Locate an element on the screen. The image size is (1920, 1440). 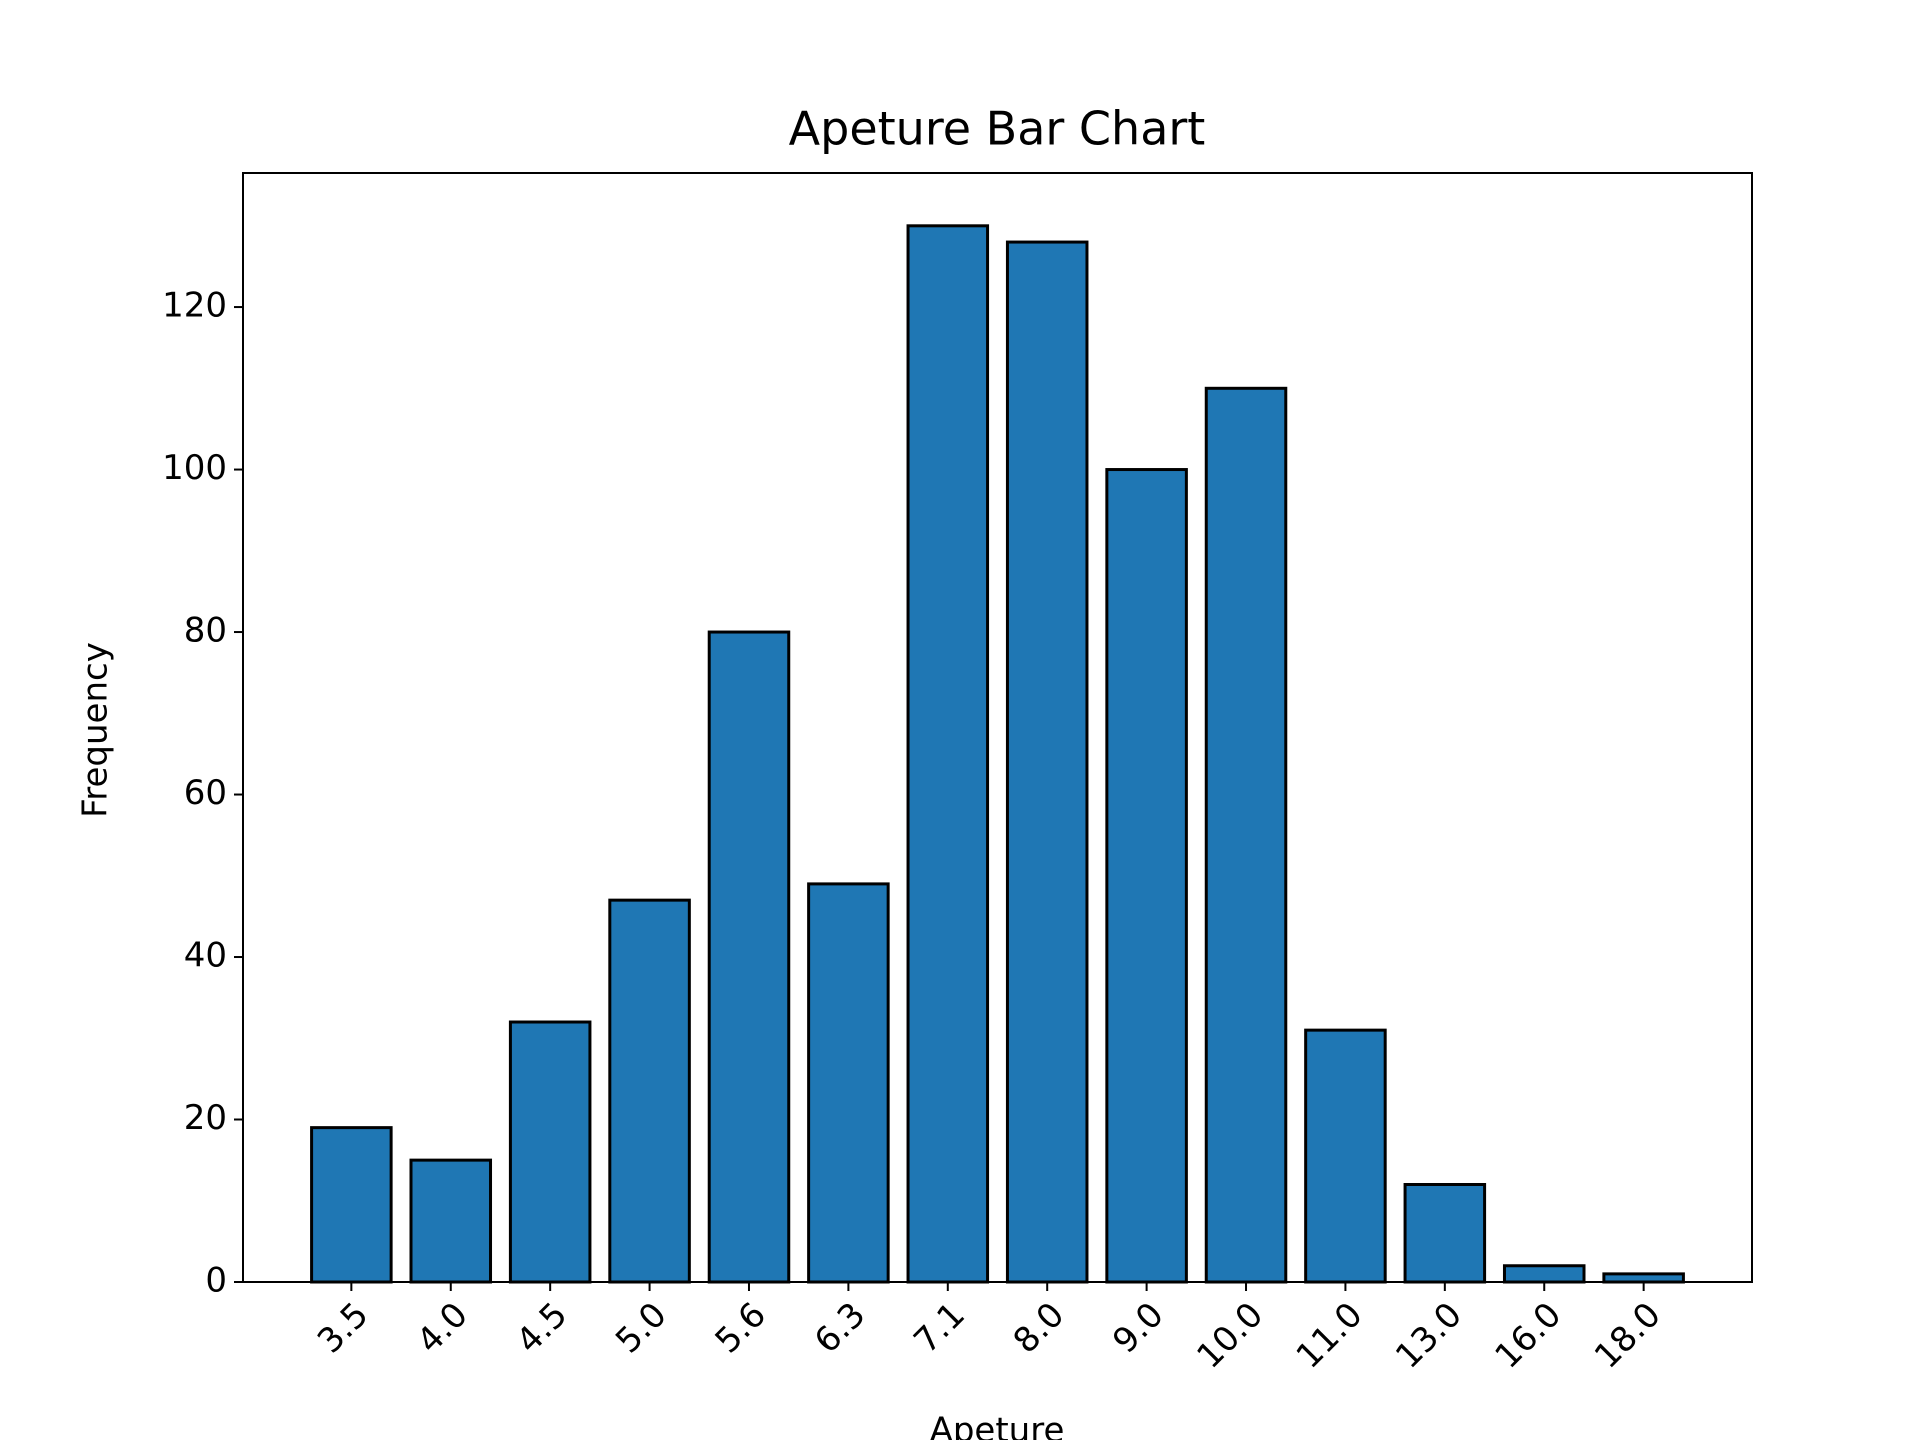
x-tick-label: 11.0 is located at coordinates (1330, 1336).